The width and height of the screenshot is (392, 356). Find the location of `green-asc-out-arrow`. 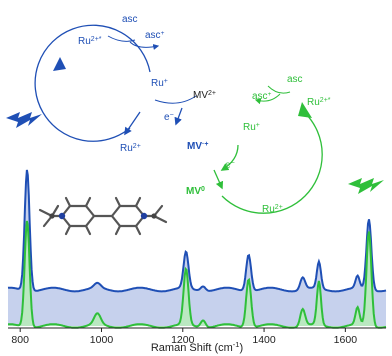

green-asc-out-arrow is located at coordinates (267, 99).